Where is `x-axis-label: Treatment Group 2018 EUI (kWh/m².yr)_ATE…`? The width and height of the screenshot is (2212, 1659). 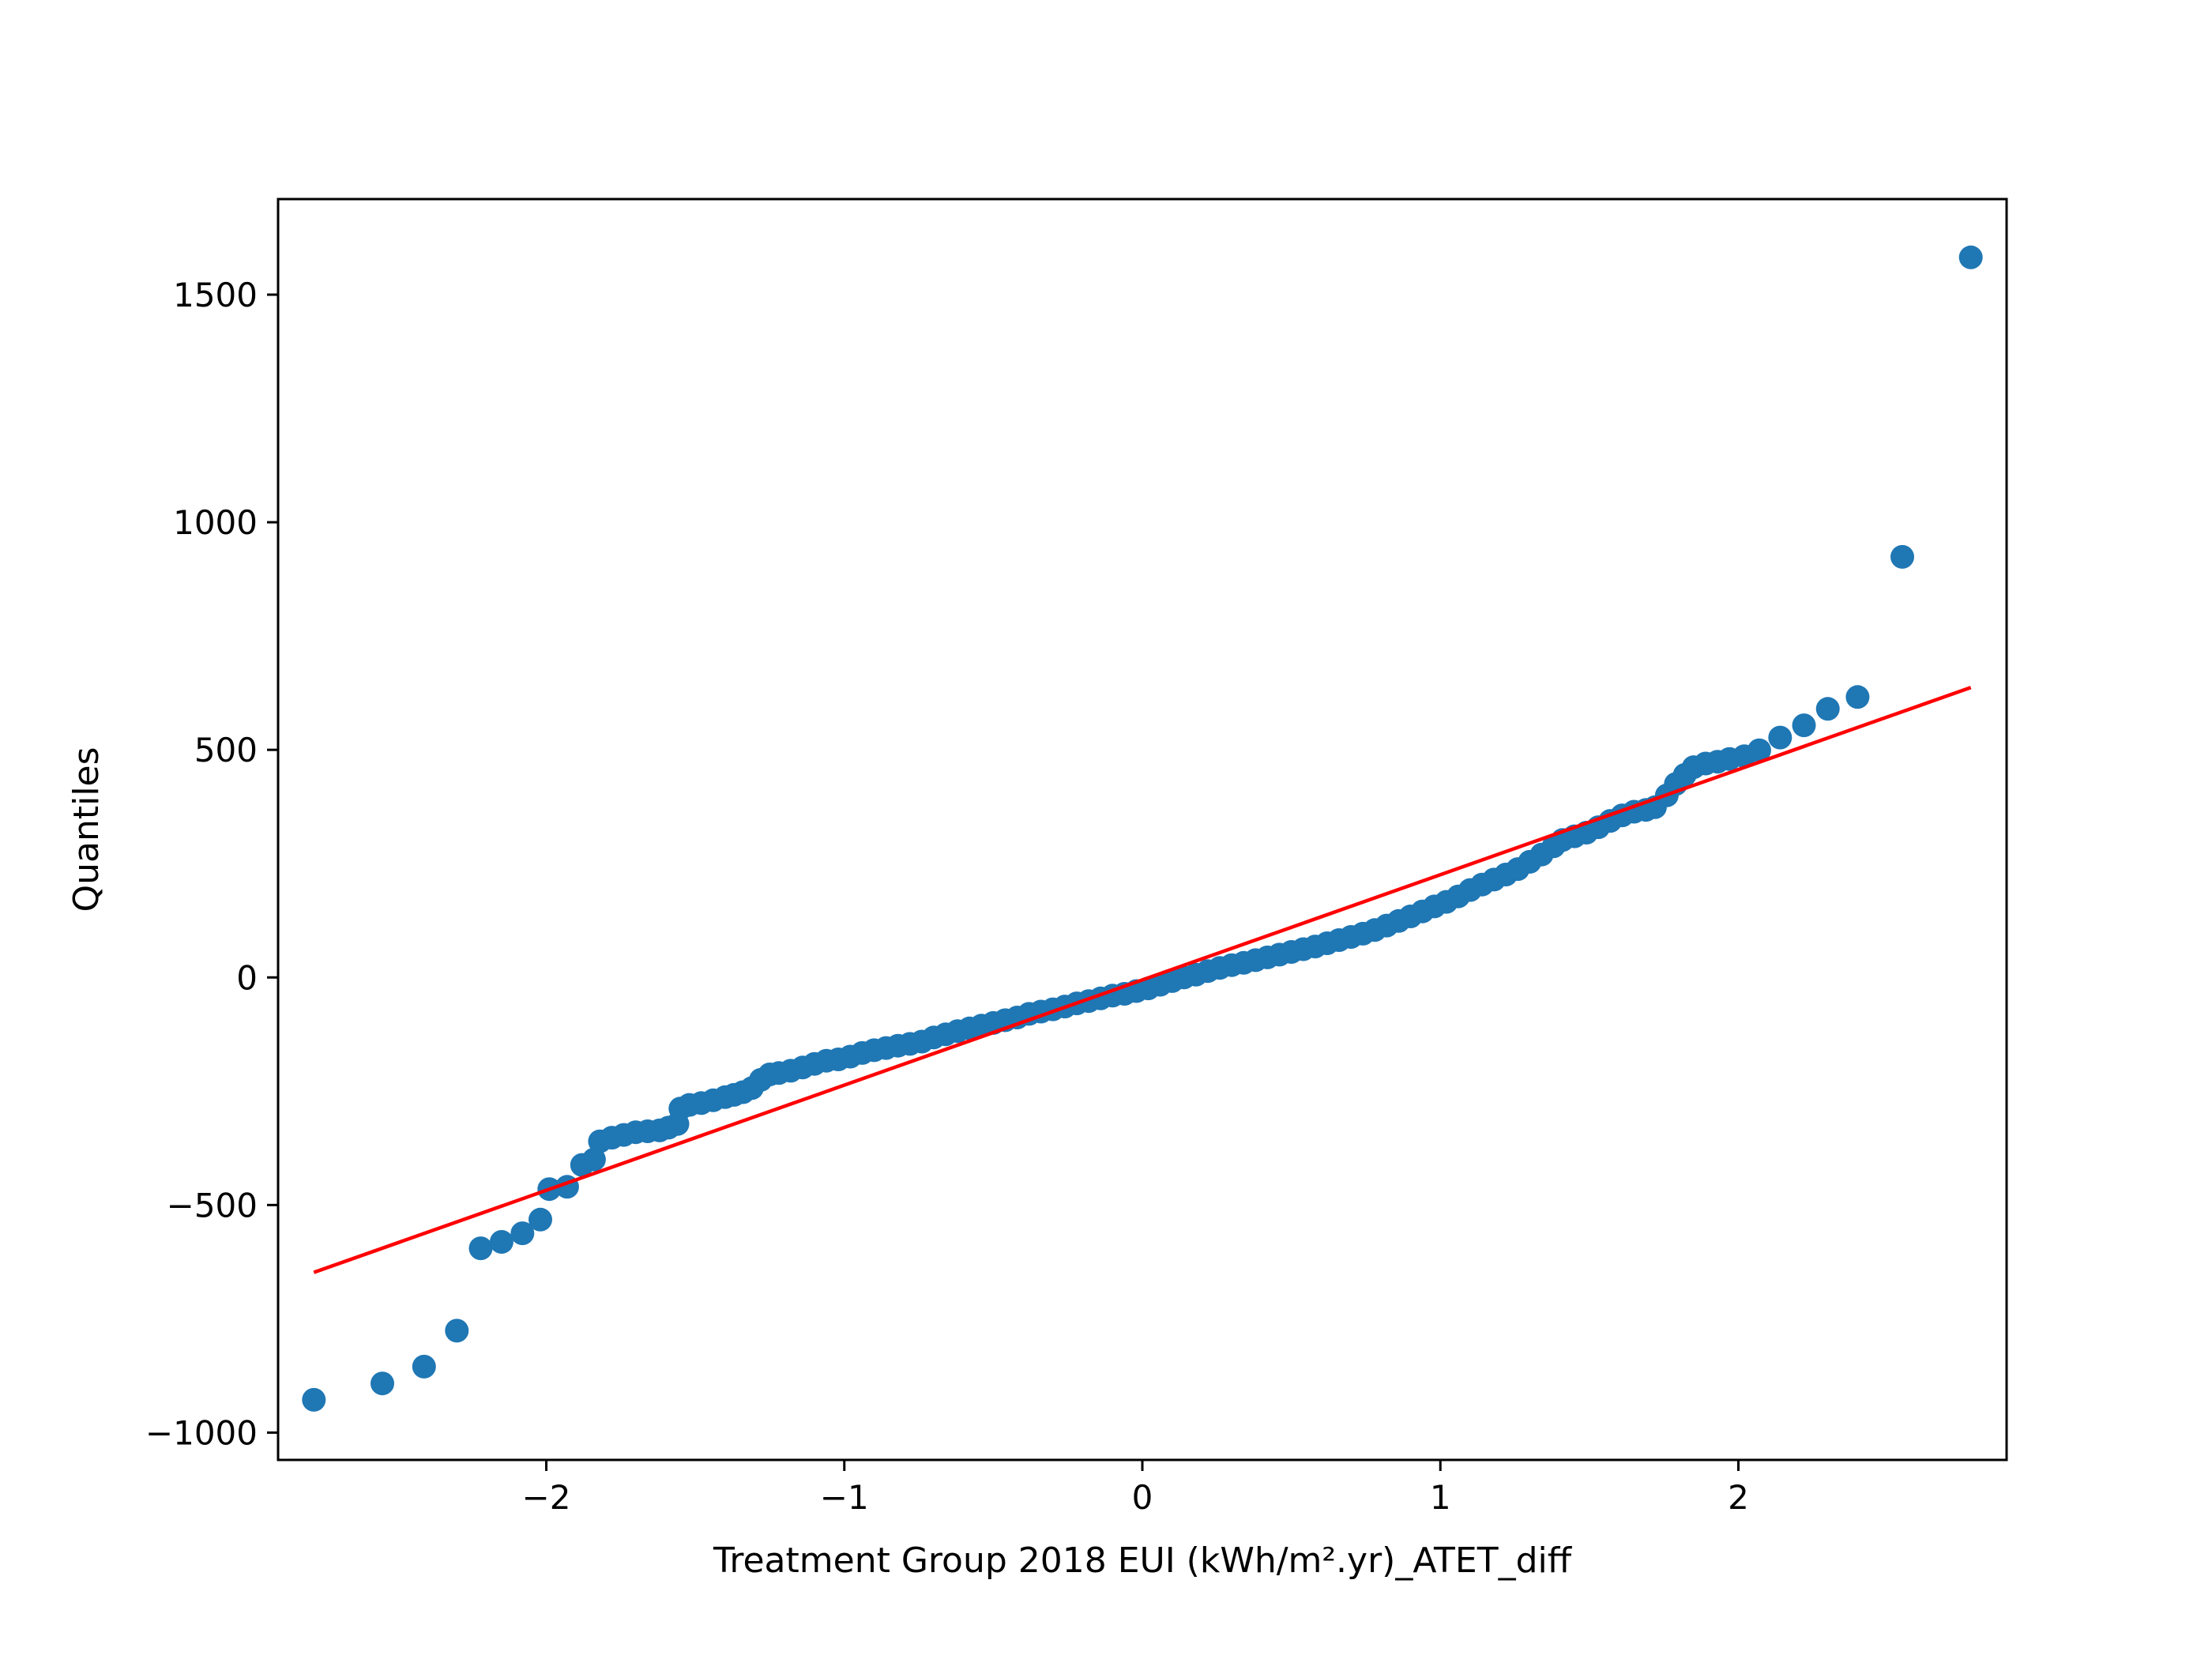 x-axis-label: Treatment Group 2018 EUI (kWh/m².yr)_ATE… is located at coordinates (1143, 1561).